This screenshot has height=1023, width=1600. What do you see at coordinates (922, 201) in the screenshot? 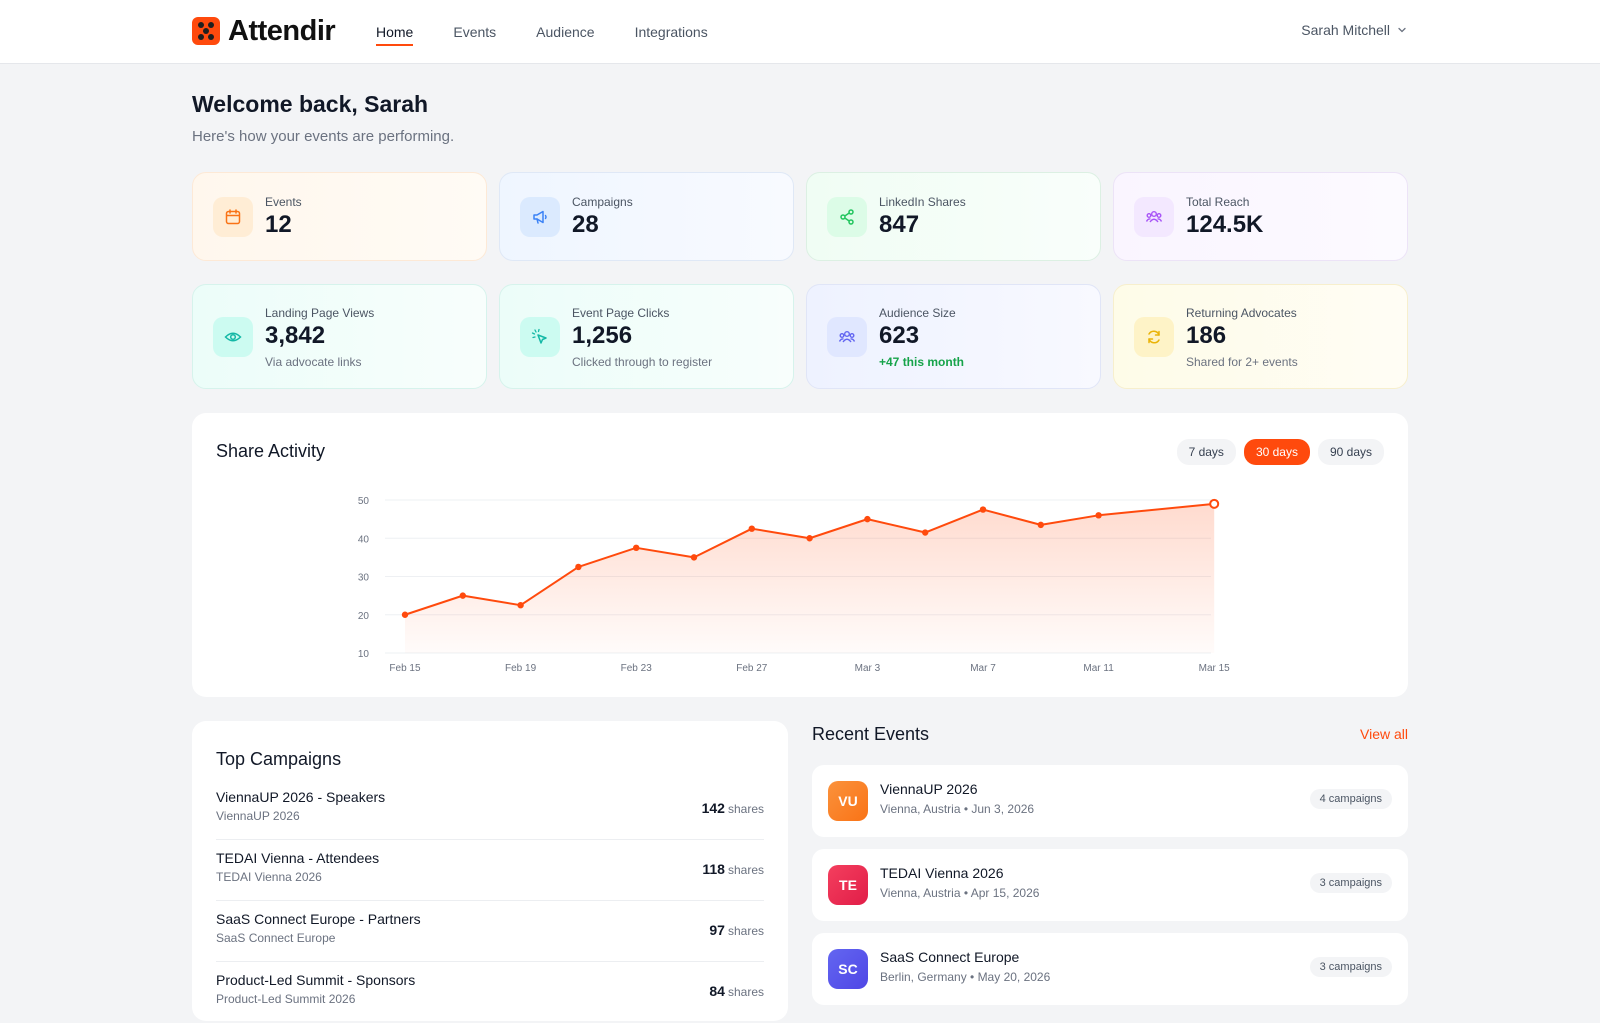
I see `stat-label: LinkedIn Shares` at bounding box center [922, 201].